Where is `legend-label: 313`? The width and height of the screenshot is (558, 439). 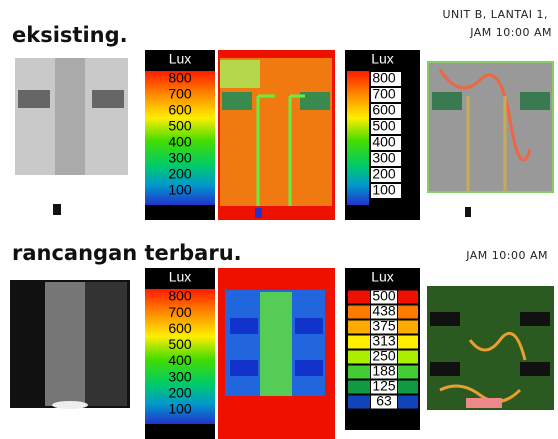
legend-label: 313 is located at coordinates (384, 341).